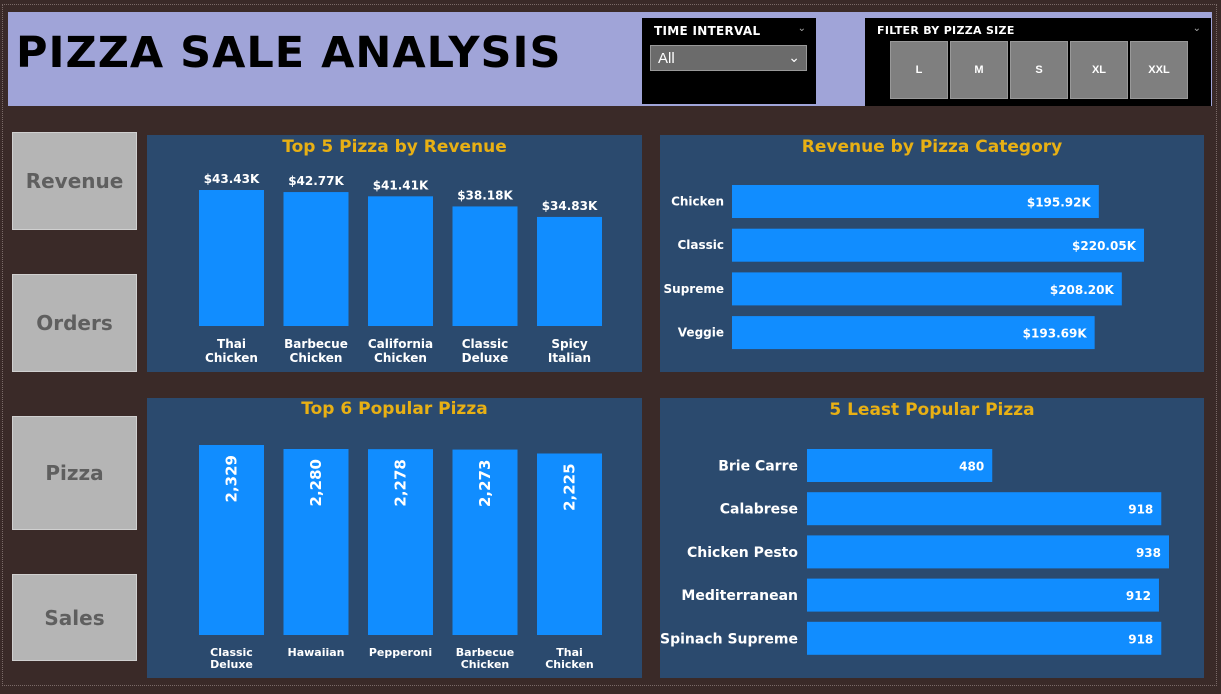  I want to click on time-interval-title: TIME INTERVAL, so click(707, 31).